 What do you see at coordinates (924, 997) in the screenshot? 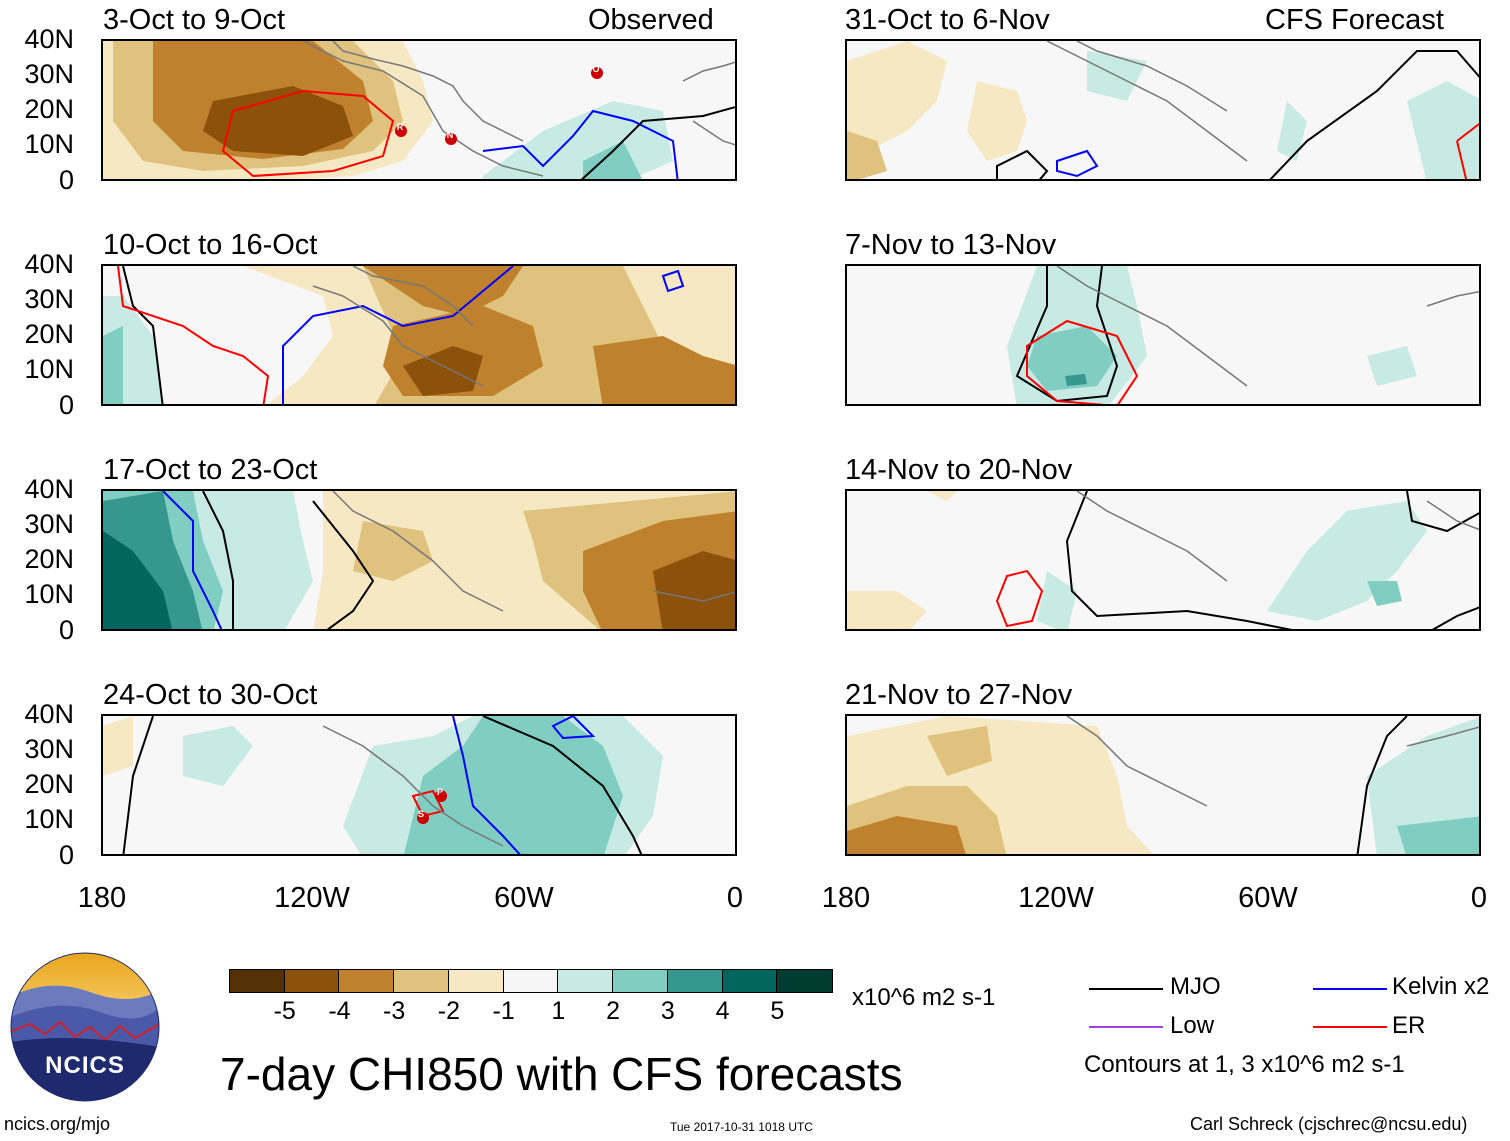
I see `colorbar-units: x10^6 m2 s-1` at bounding box center [924, 997].